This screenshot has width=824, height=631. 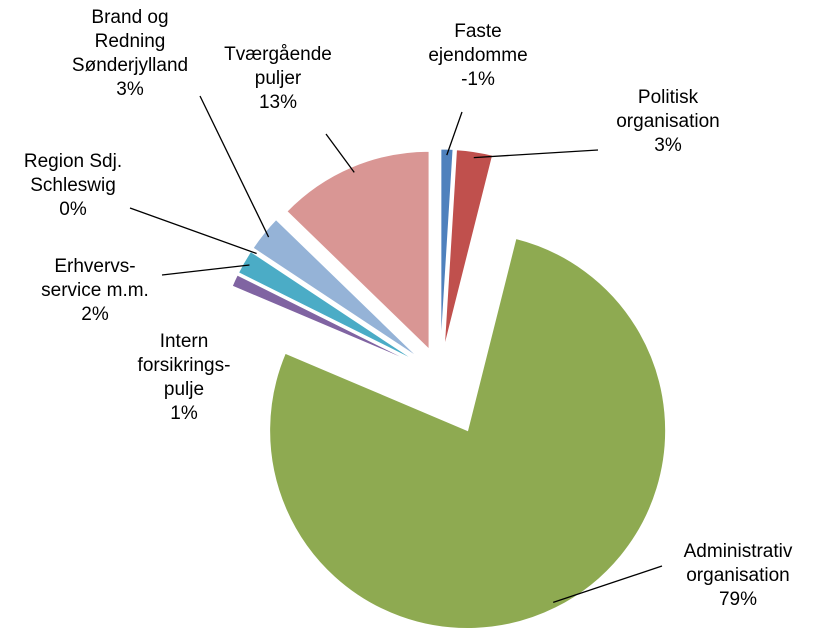 I want to click on slice-label: Politisk organisation 3%, so click(x=668, y=122).